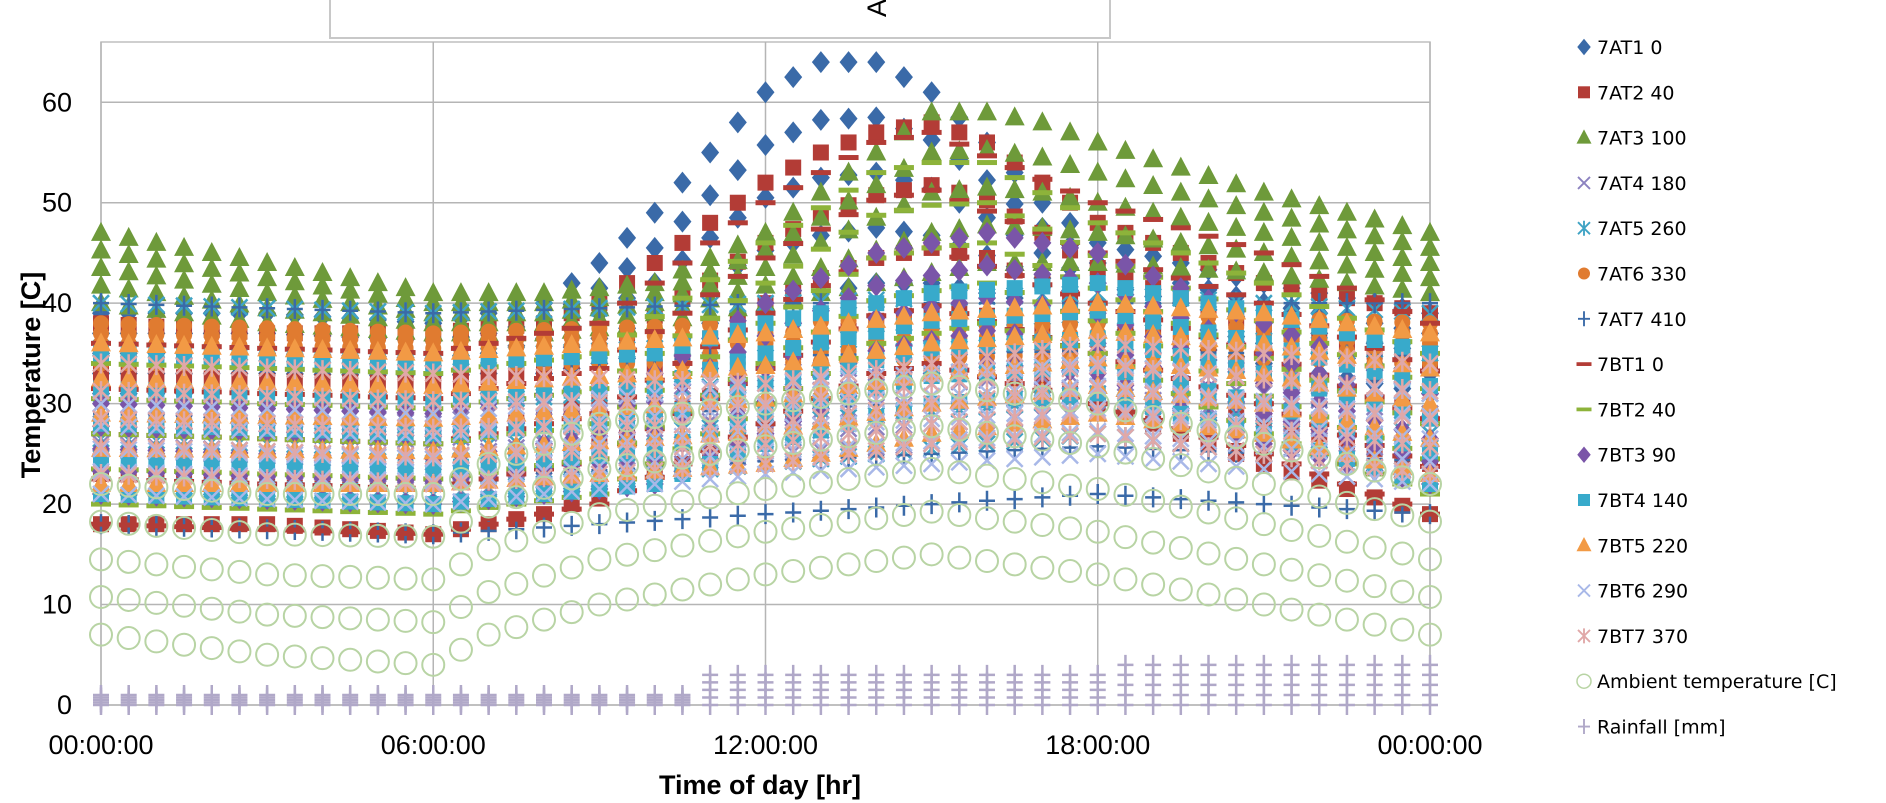  What do you see at coordinates (100, 745) in the screenshot?
I see `x-tick-label: 00:00:00` at bounding box center [100, 745].